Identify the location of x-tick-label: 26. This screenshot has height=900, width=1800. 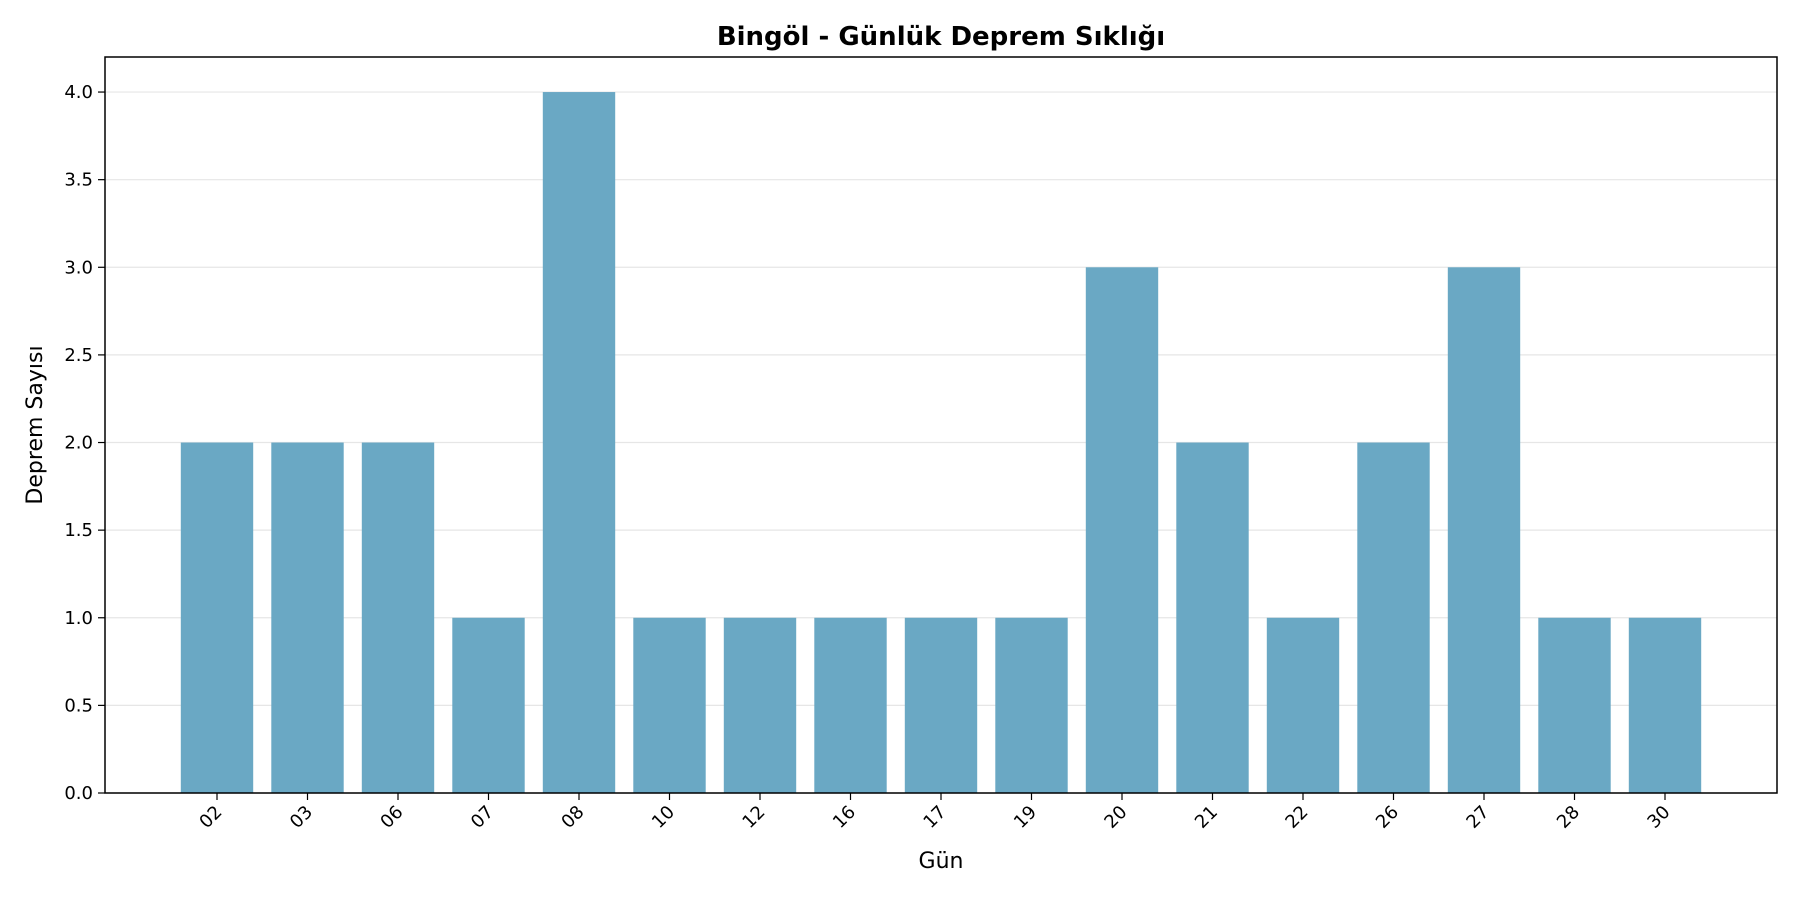
(1387, 817).